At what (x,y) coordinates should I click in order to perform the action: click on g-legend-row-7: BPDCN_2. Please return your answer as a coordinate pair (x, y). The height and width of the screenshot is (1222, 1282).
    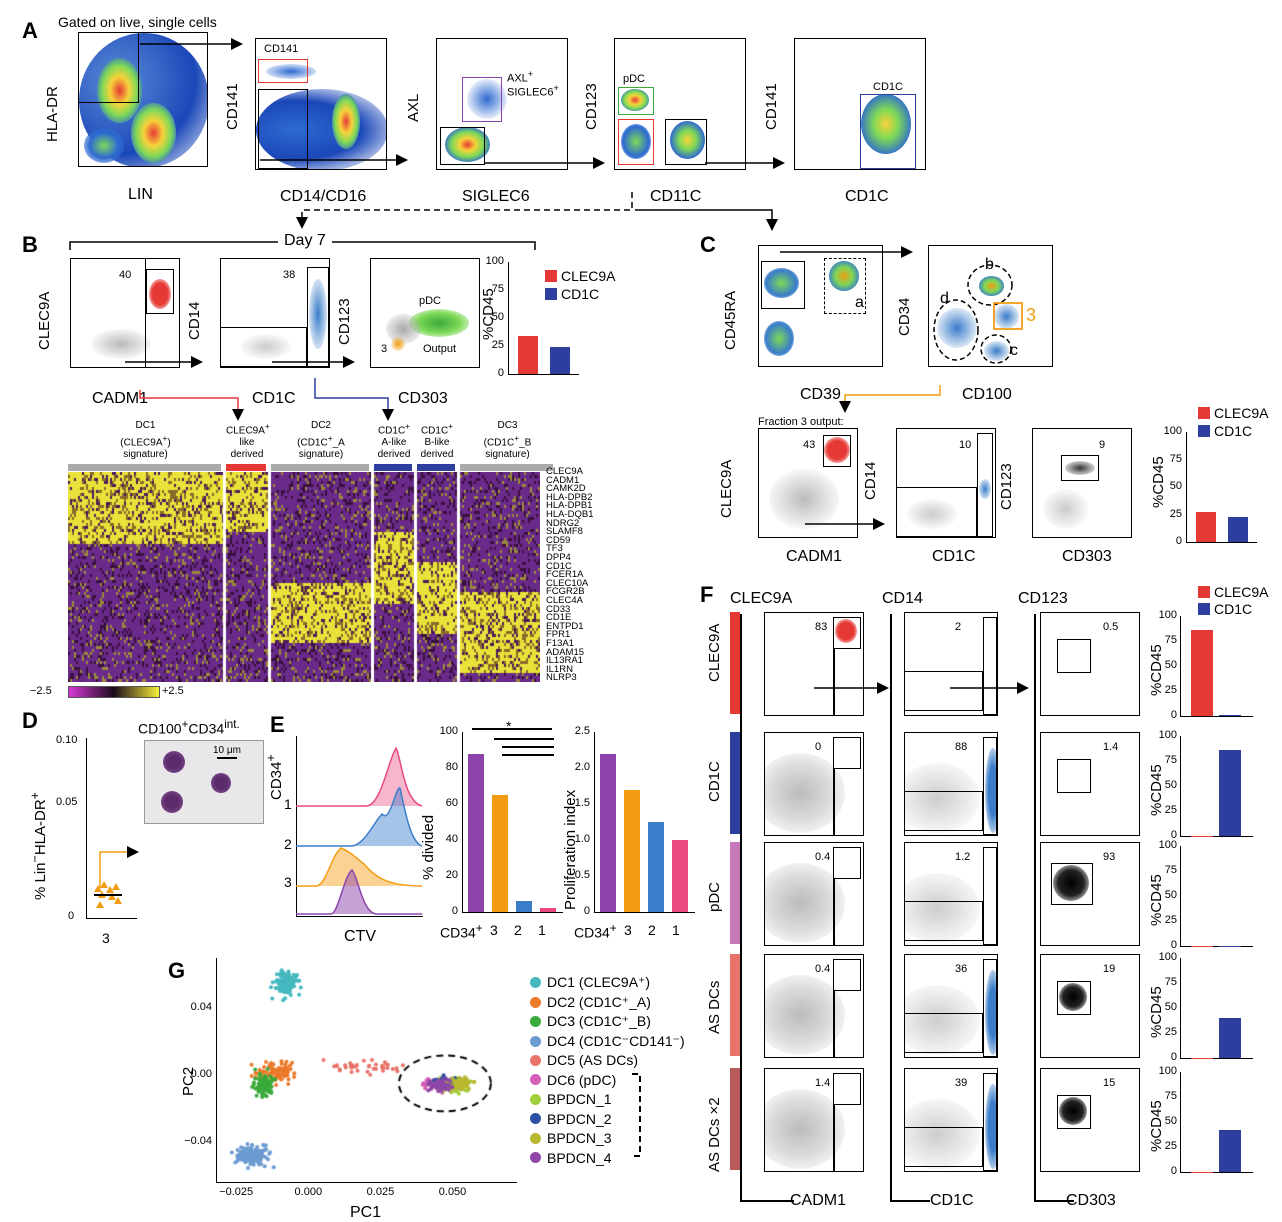
    Looking at the image, I should click on (571, 1119).